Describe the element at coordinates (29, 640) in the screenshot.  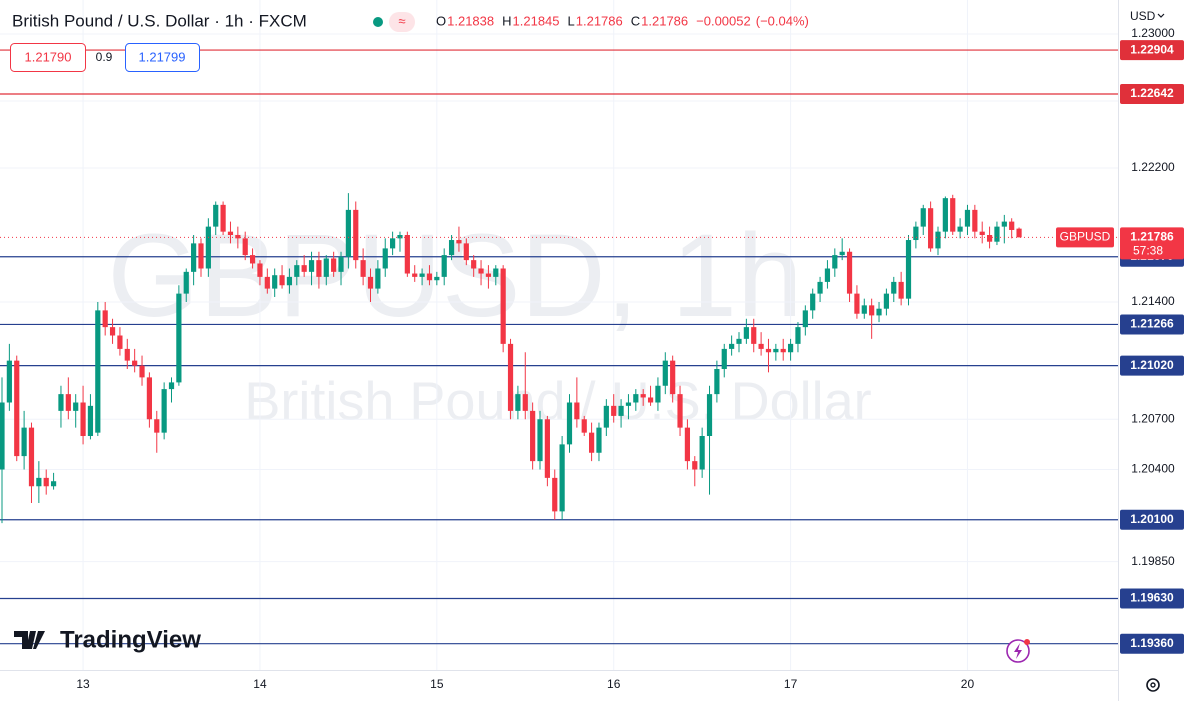
I see `logo-mark` at that location.